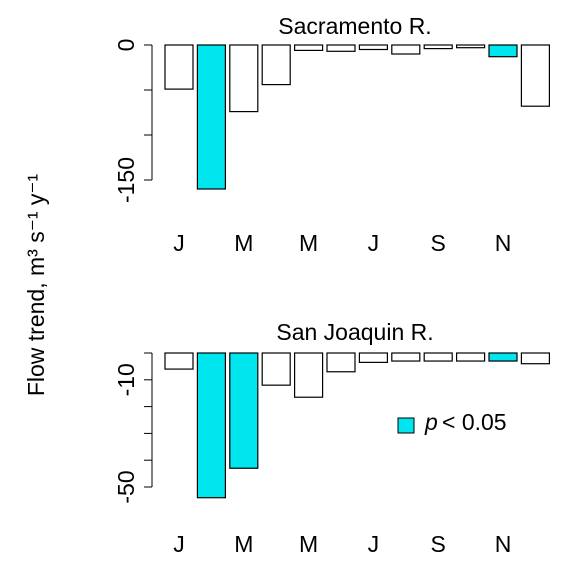 Image resolution: width=569 pixels, height=564 pixels. Describe the element at coordinates (126, 180) in the screenshot. I see `y-tick-label: -150` at that location.